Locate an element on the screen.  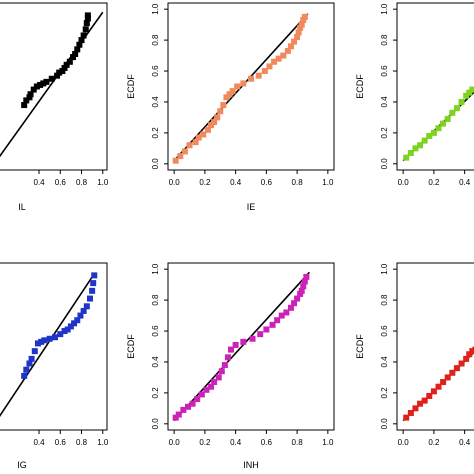
ecdf-panel-3: 0.0 0.2 0.4 0.0 0.2 0.4 0.6 0.8 1.0 ECDF is located at coordinates (414, 94).